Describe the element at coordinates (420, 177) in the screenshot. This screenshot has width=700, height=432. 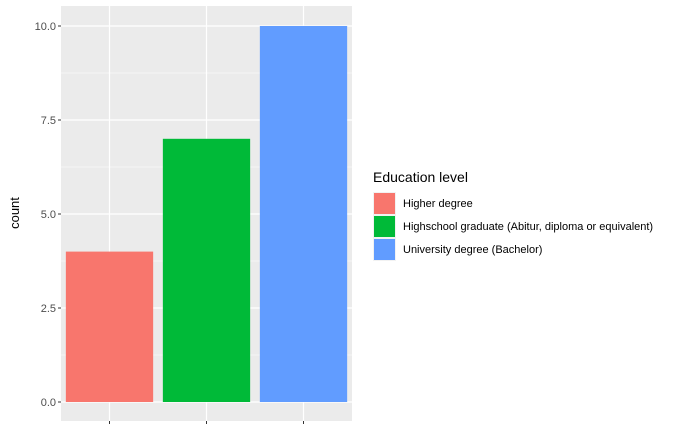
I see `legend-title: Education level` at that location.